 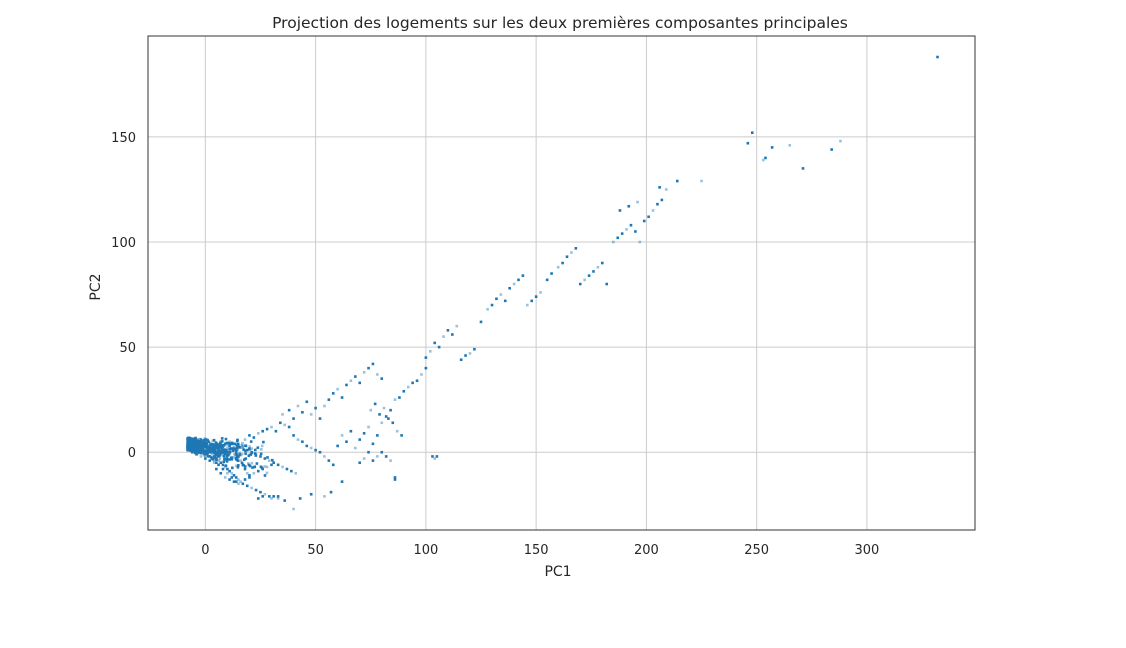 I want to click on x-tick-label: 200, so click(x=646, y=550).